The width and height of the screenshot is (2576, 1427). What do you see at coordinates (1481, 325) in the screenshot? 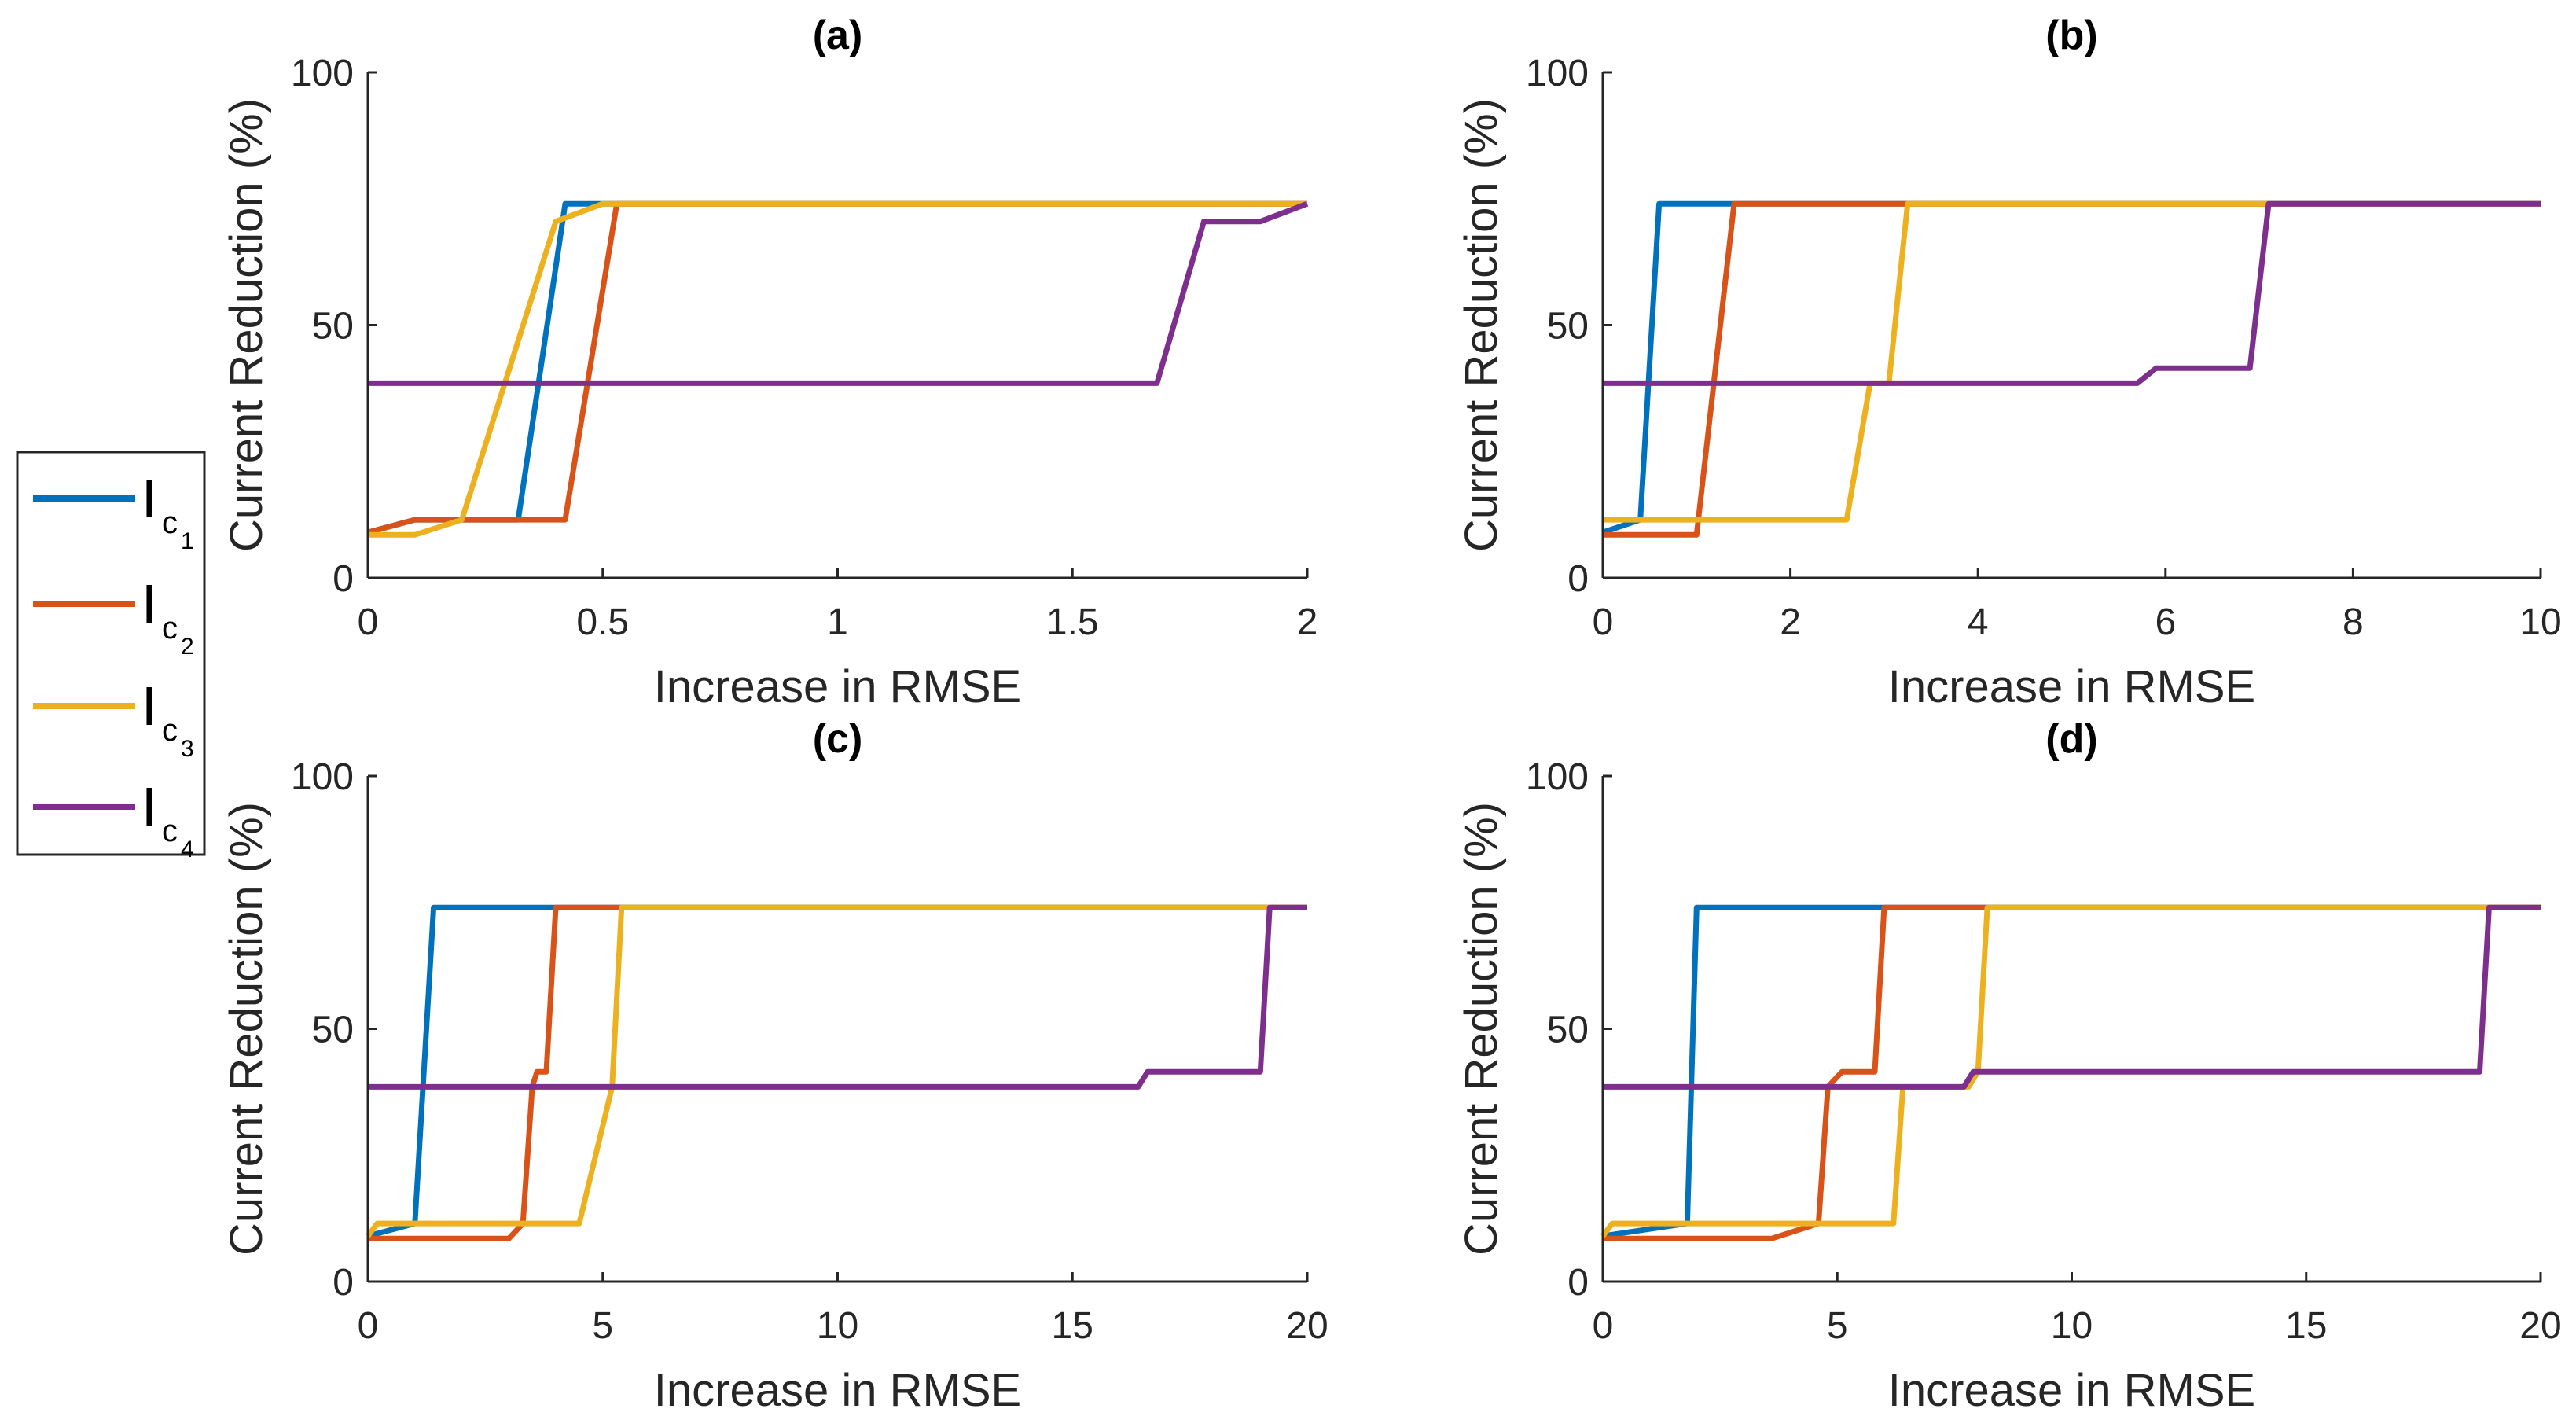
I see `y-axis-label-b: Current Reduction (%)` at bounding box center [1481, 325].